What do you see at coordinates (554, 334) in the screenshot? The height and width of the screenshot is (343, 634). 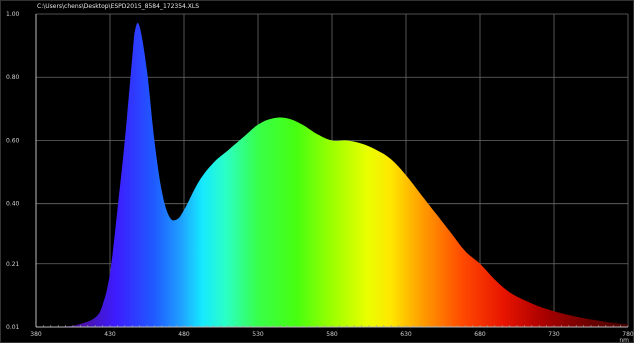 I see `x-tick-label: 730` at bounding box center [554, 334].